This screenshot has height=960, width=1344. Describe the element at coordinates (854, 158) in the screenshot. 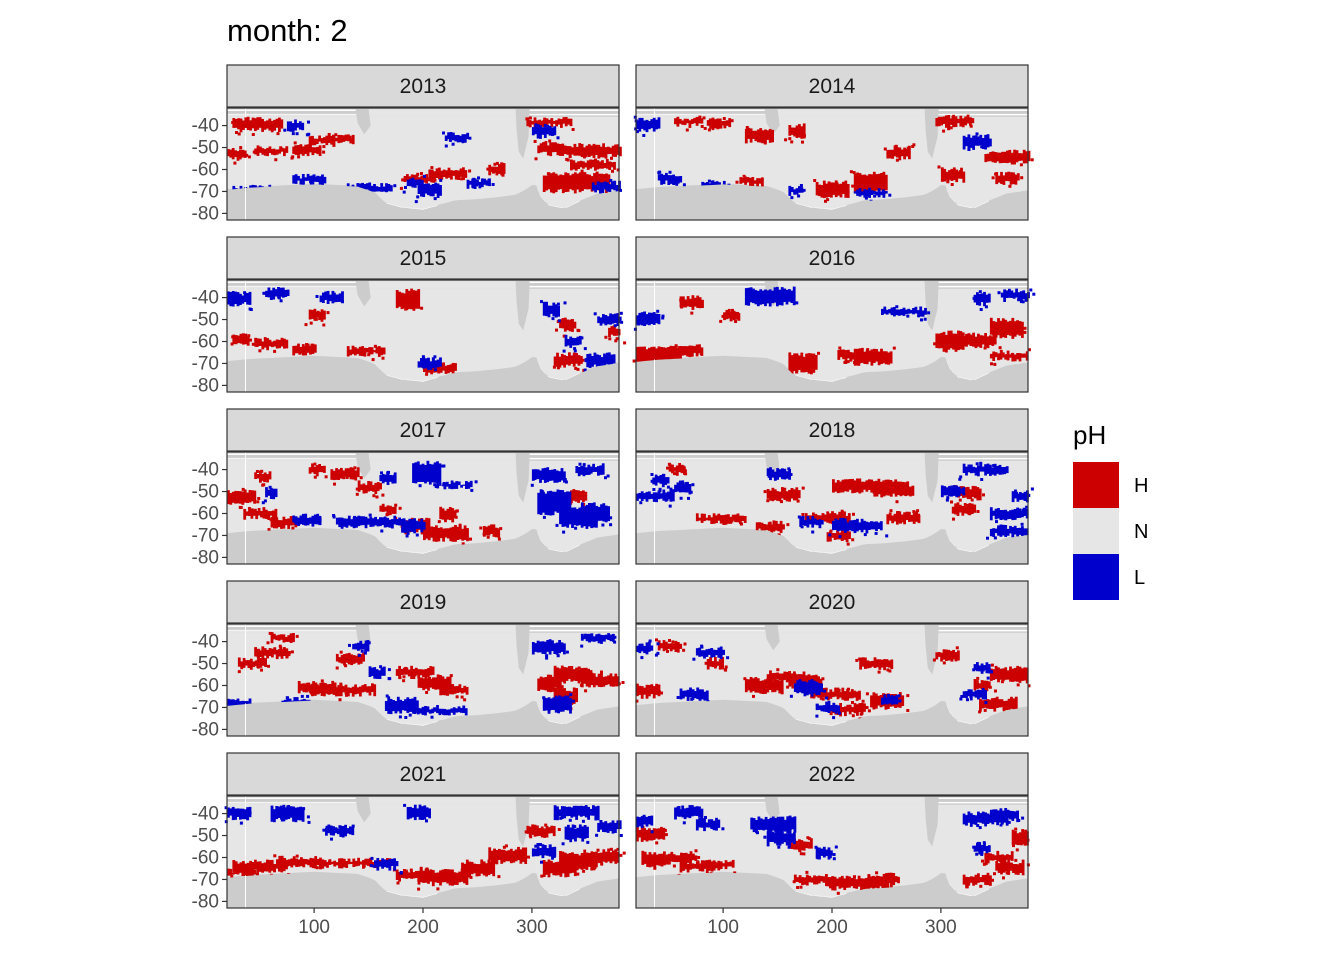

I see `high-anomaly-cells` at that location.